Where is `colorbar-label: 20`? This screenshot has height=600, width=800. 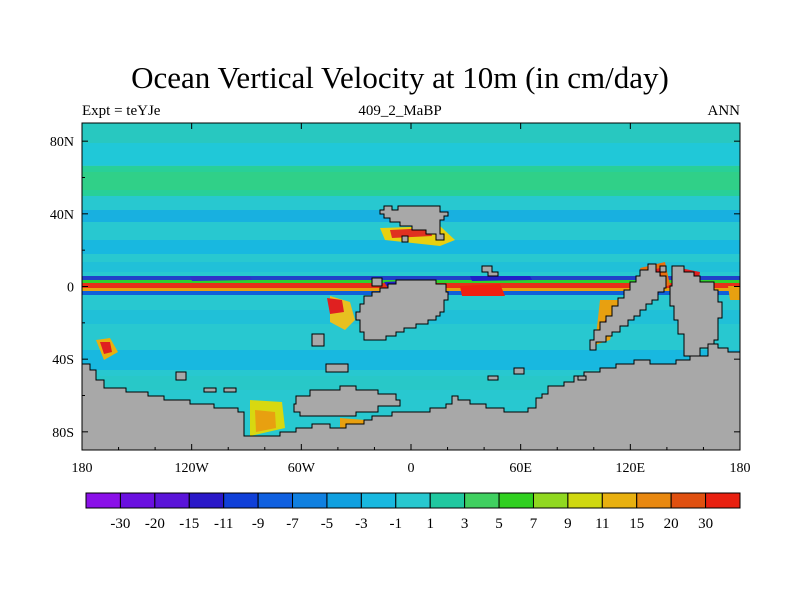
colorbar-label: 20 is located at coordinates (671, 524).